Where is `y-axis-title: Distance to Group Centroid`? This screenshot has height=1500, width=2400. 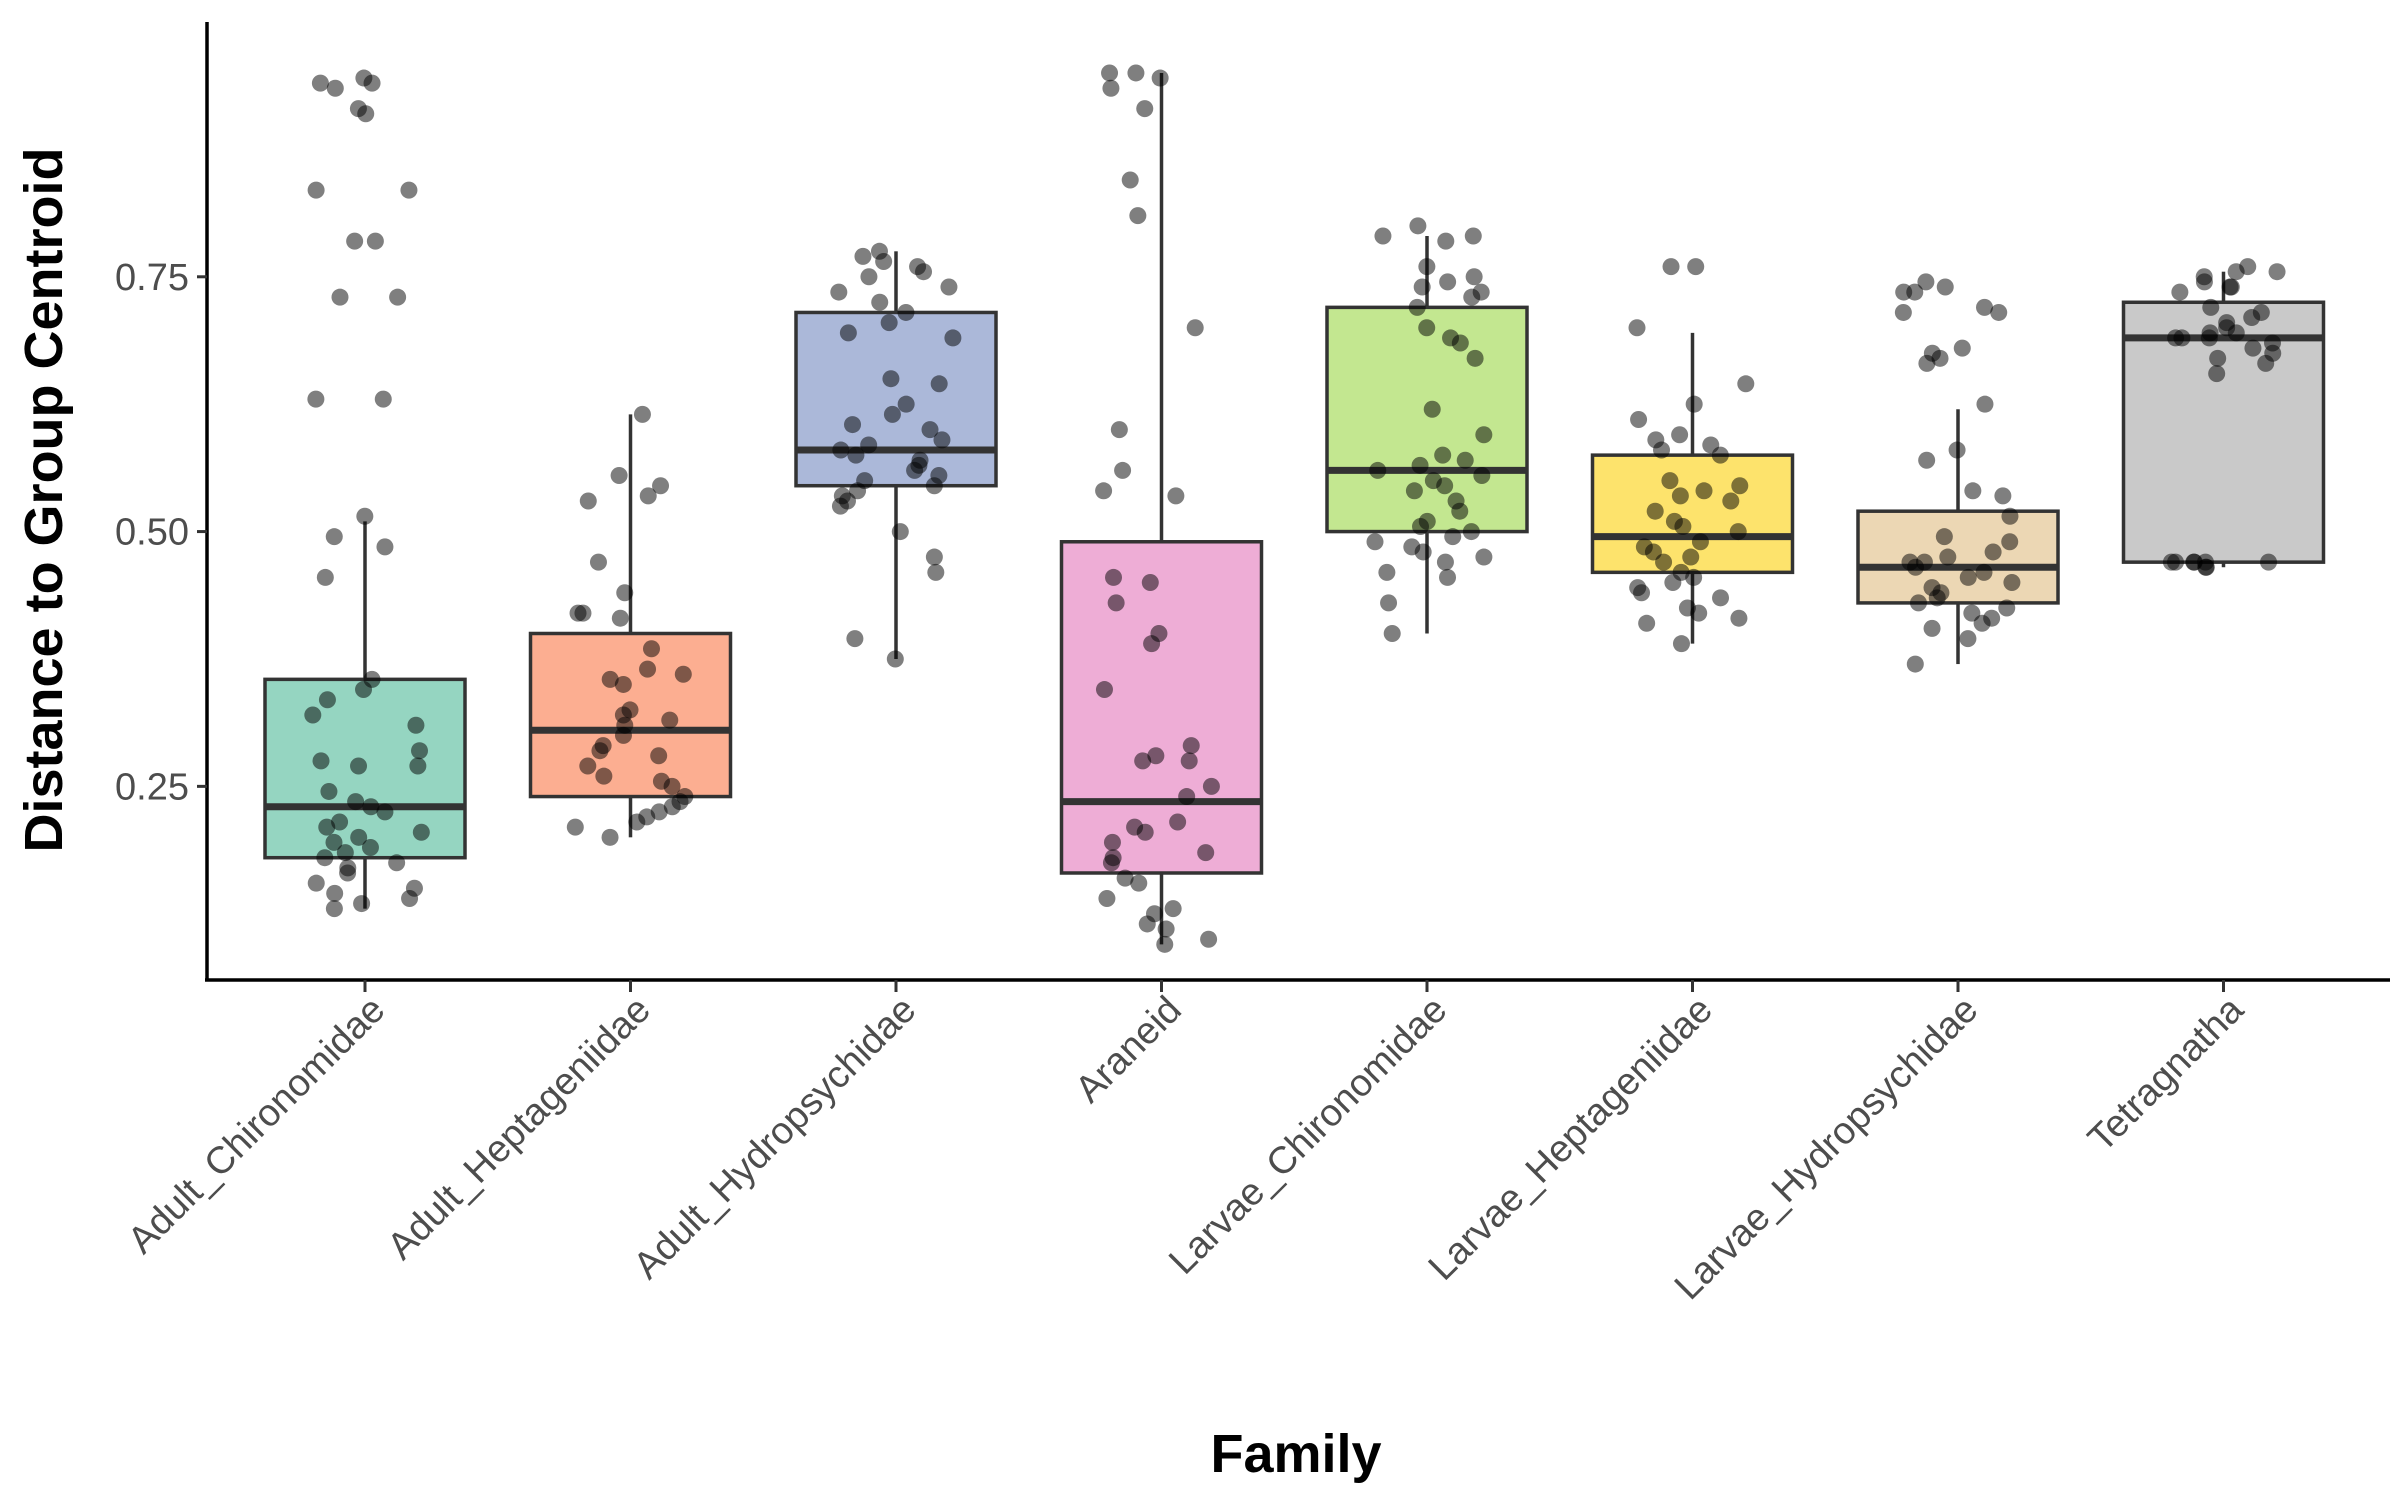 y-axis-title: Distance to Group Centroid is located at coordinates (44, 499).